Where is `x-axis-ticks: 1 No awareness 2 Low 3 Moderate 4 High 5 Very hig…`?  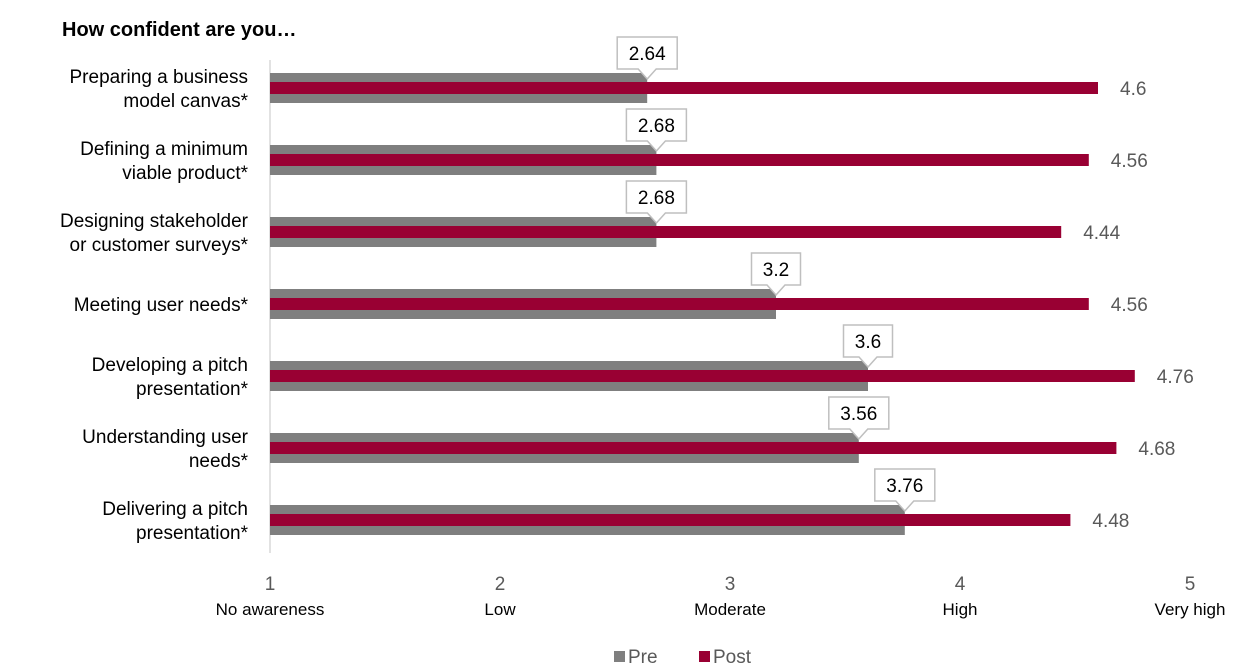
x-axis-ticks: 1 No awareness 2 Low 3 Moderate 4 High 5 Very hig… is located at coordinates (721, 596).